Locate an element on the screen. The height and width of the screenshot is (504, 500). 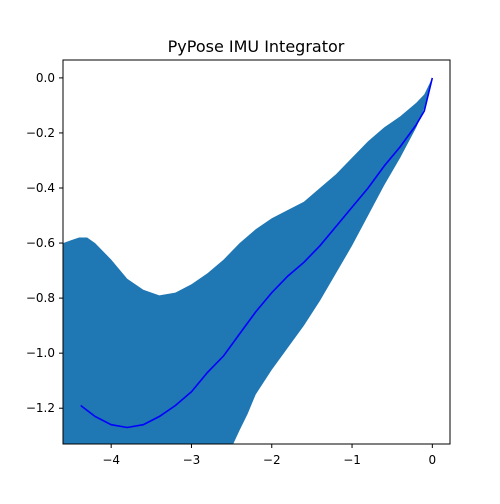
y-tick-label: −1.0 is located at coordinates (40, 353).